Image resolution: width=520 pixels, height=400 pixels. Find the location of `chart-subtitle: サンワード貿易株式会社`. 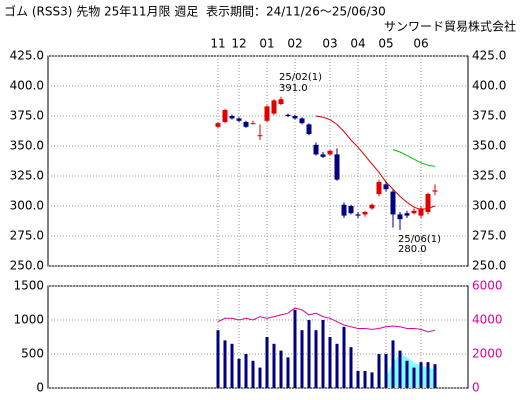

chart-subtitle: サンワード貿易株式会社 is located at coordinates (450, 26).